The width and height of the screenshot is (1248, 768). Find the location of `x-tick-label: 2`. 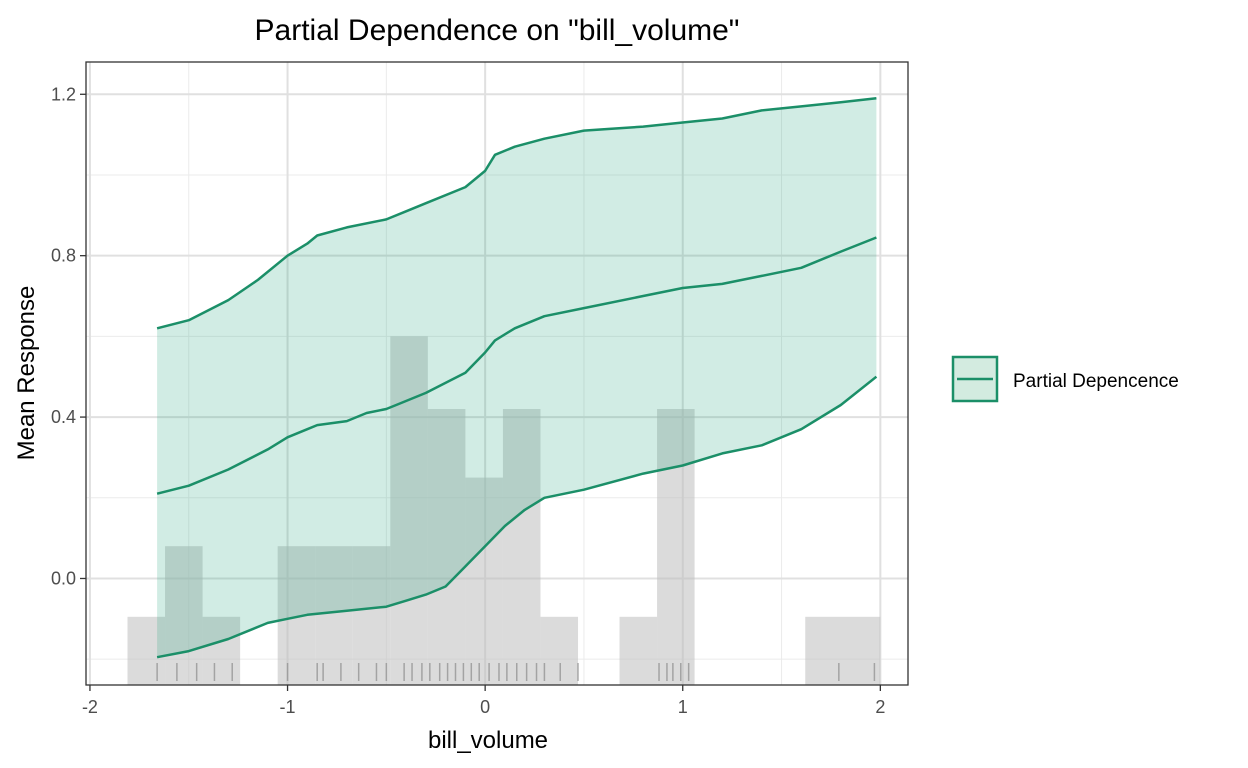

x-tick-label: 2 is located at coordinates (880, 707).